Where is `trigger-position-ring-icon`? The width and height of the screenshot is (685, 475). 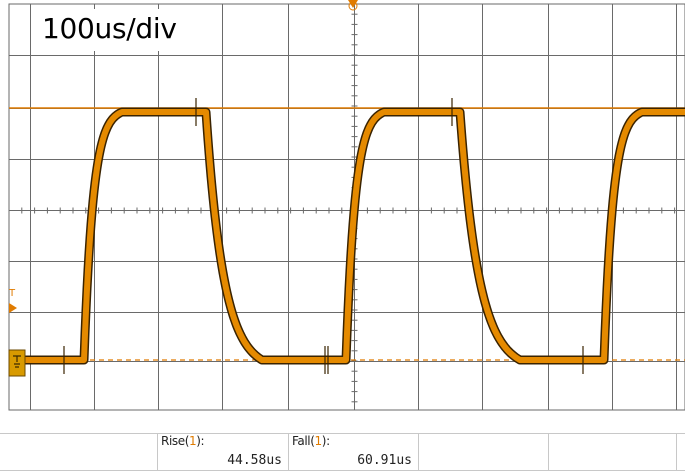
trigger-position-ring-icon is located at coordinates (353, 6).